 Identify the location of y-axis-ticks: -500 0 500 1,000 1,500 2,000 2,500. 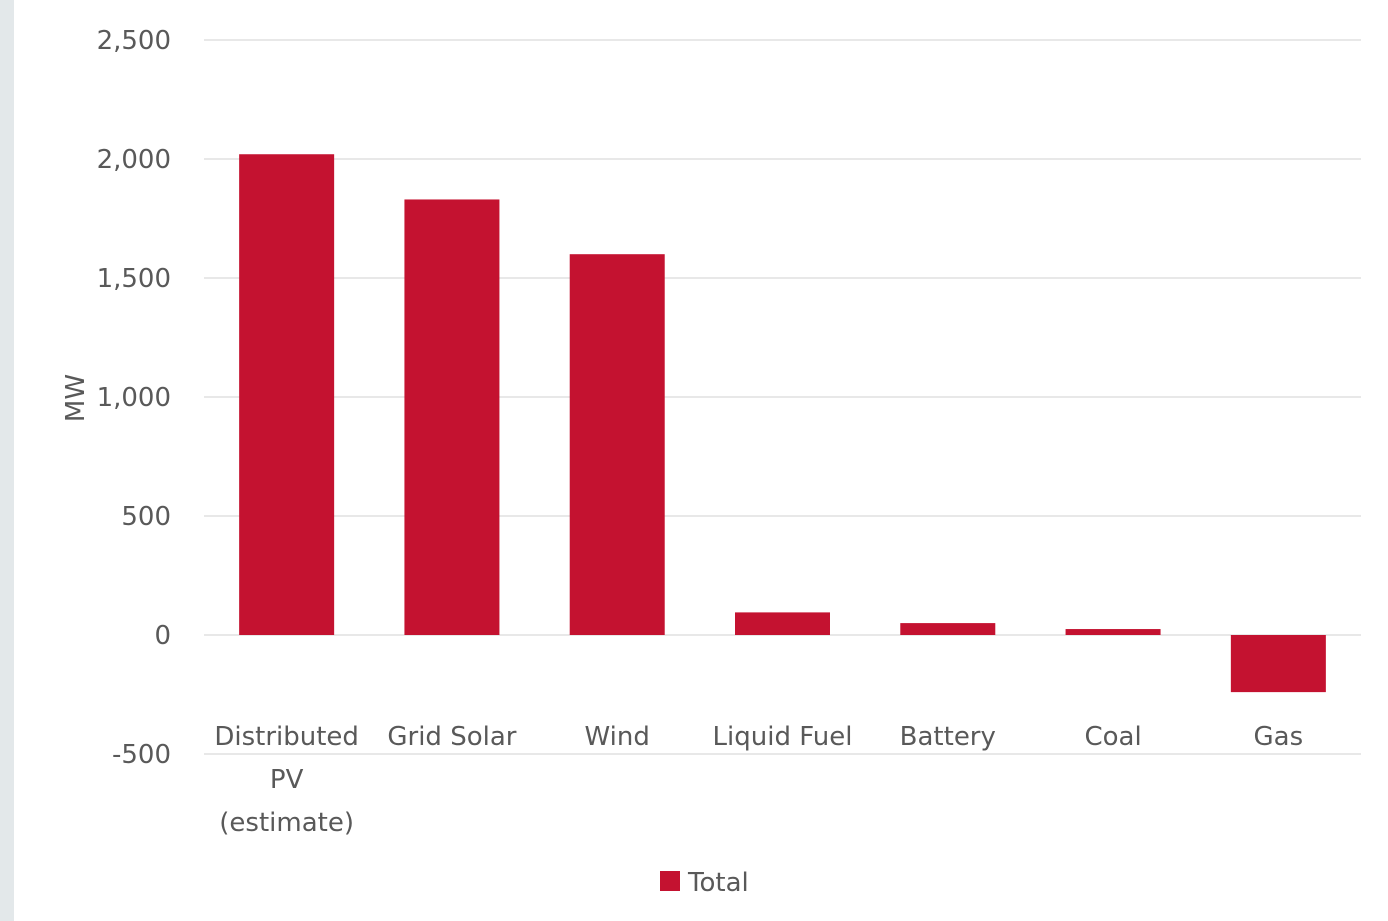
(134, 398).